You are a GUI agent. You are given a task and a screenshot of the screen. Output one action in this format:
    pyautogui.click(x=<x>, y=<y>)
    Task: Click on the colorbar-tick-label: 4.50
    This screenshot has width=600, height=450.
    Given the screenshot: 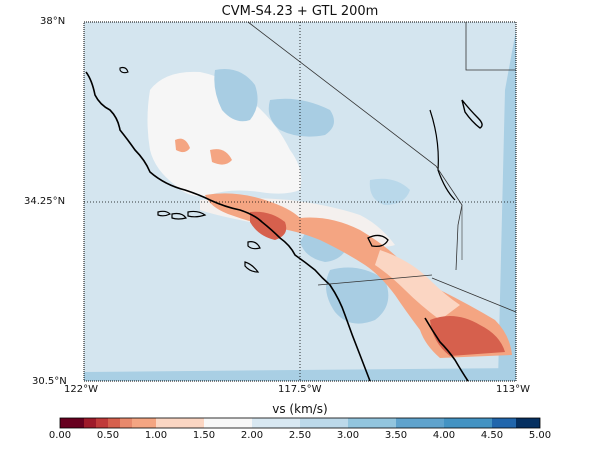 What is the action you would take?
    pyautogui.click(x=492, y=435)
    